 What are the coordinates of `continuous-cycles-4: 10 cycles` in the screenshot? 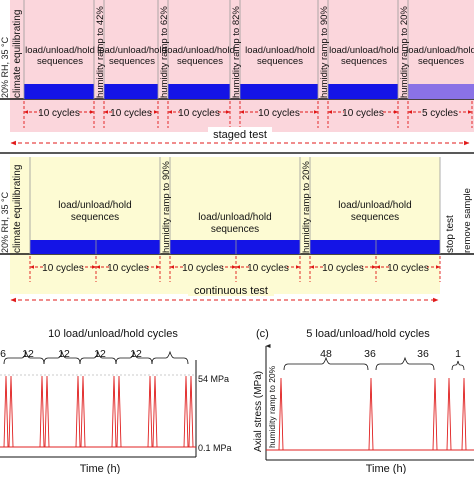 It's located at (268, 268).